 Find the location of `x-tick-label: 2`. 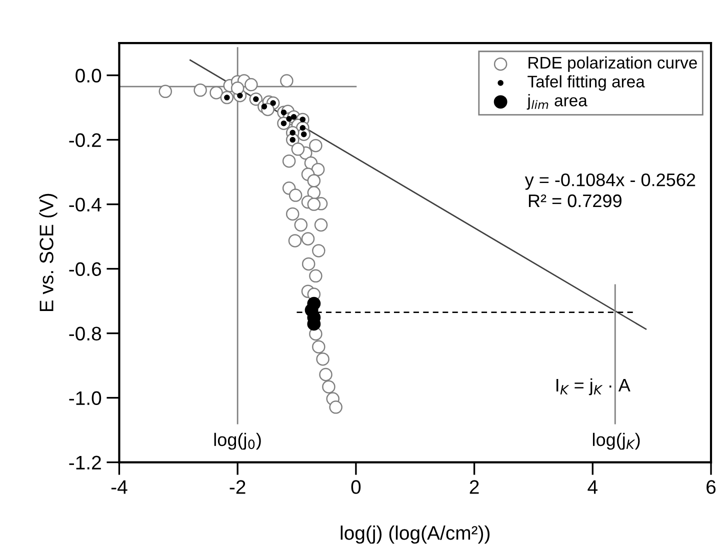

x-tick-label: 2 is located at coordinates (474, 487).